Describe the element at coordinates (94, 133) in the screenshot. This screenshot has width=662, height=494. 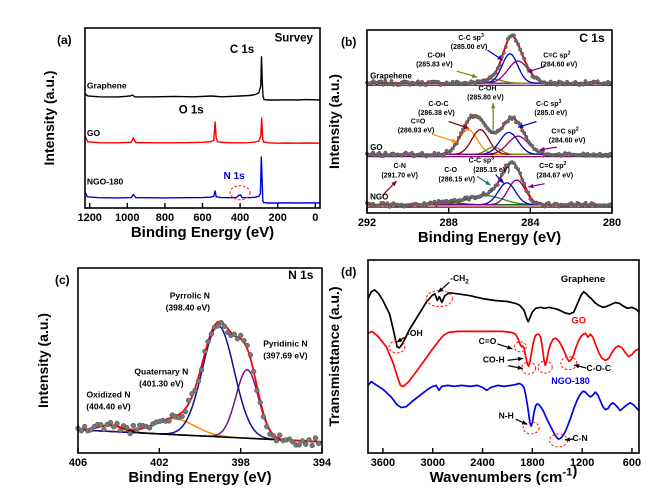
I see `annotation: GO` at that location.